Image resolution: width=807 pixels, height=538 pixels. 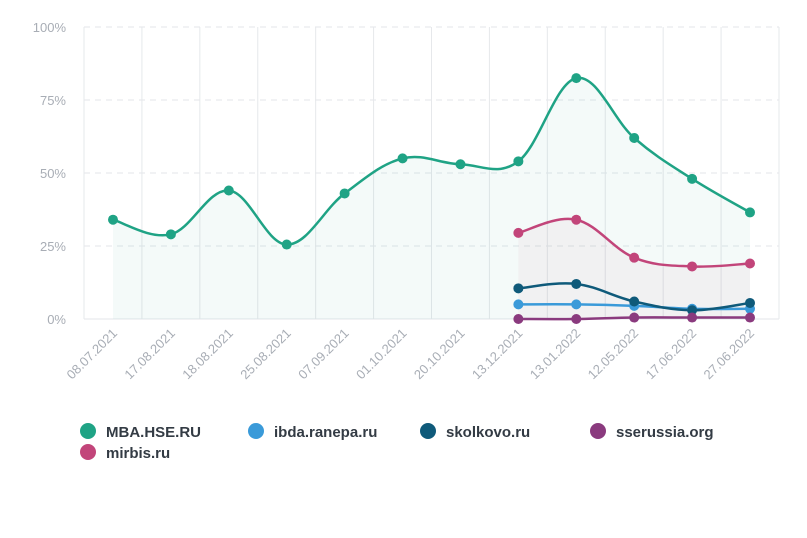 What do you see at coordinates (671, 354) in the screenshot?
I see `x-tick-label: 17.06.2022` at bounding box center [671, 354].